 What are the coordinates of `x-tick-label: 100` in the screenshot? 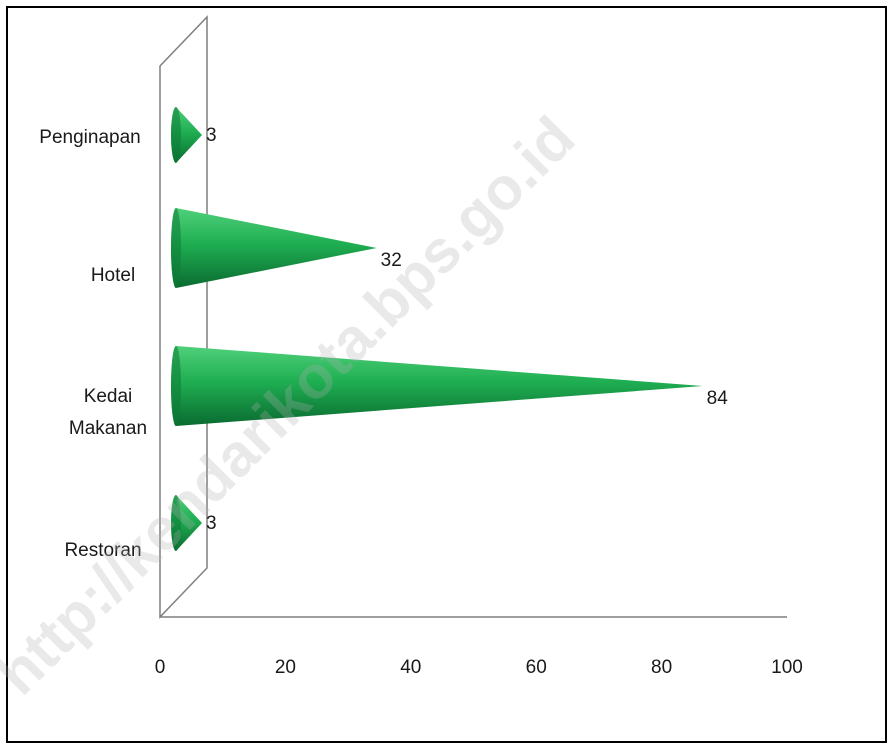 It's located at (787, 667).